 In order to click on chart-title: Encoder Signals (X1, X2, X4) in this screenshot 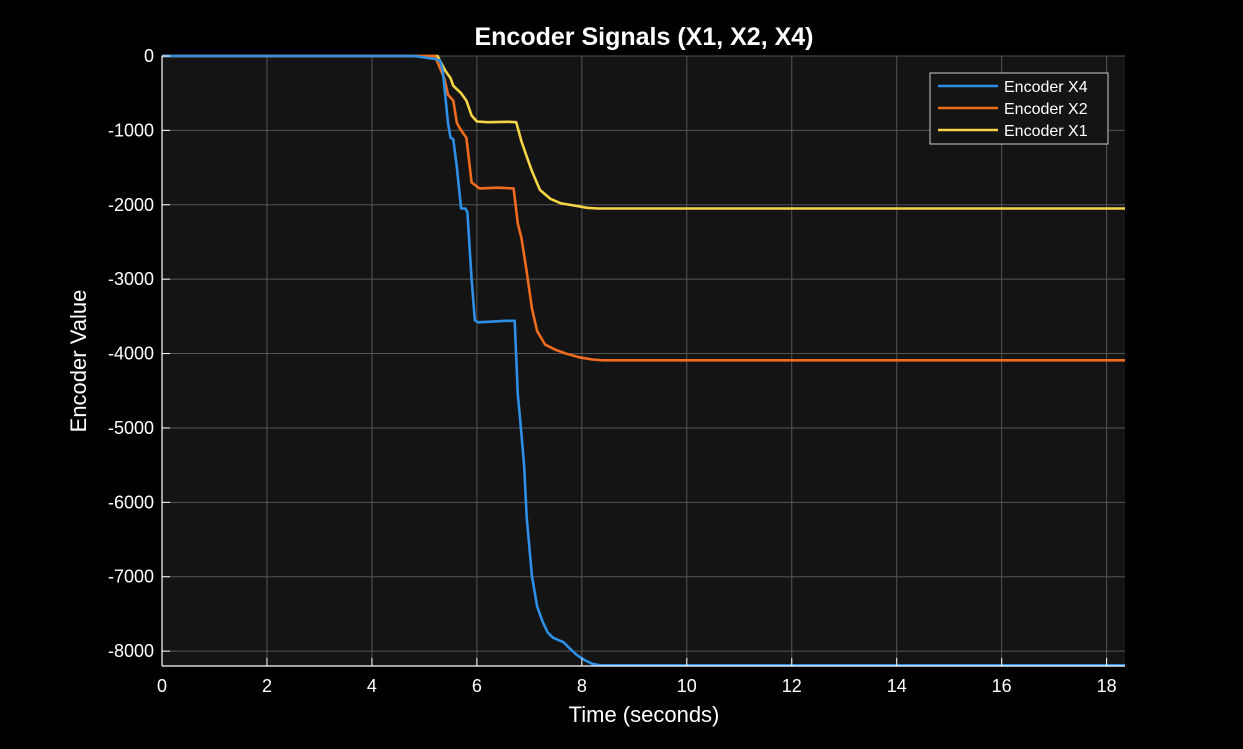, I will do `click(643, 37)`.